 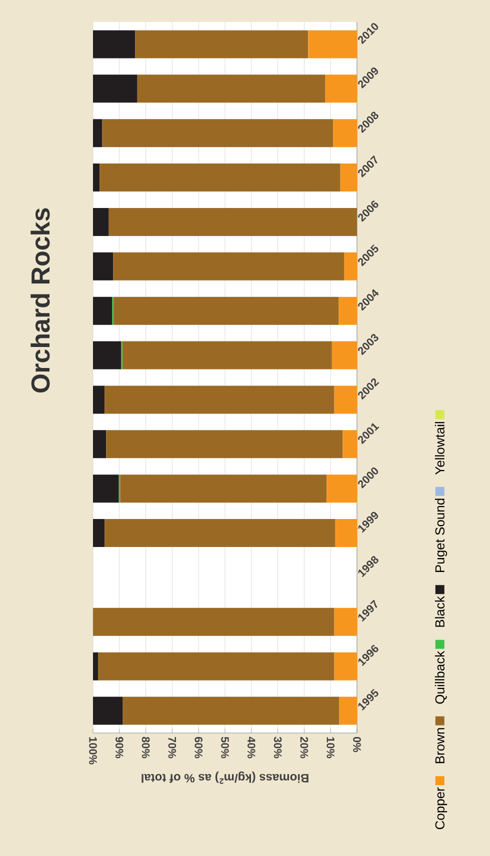 What do you see at coordinates (439, 611) in the screenshot?
I see `legend-label: Black` at bounding box center [439, 611].